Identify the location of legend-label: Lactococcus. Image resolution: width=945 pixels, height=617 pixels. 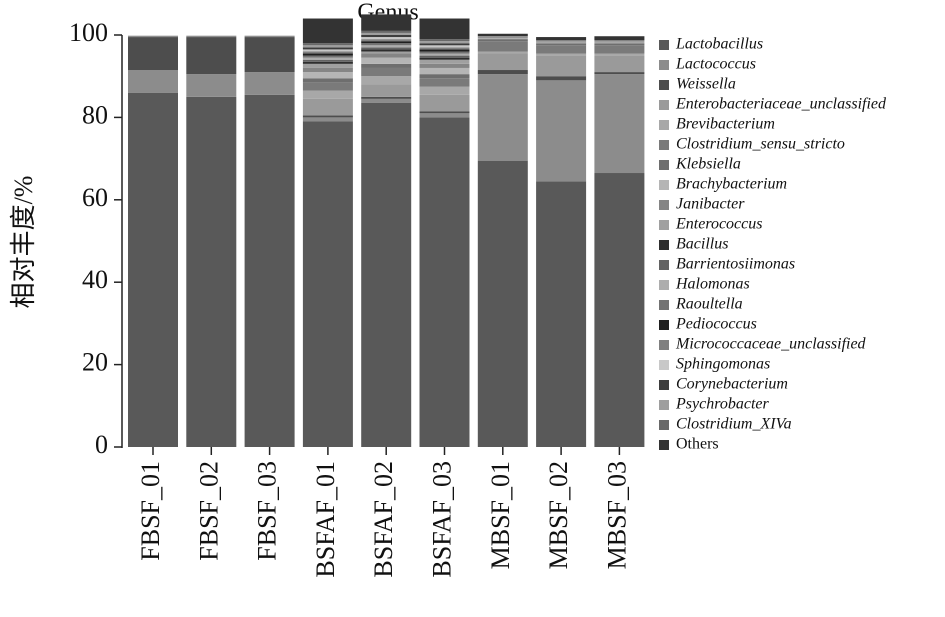
(715, 64).